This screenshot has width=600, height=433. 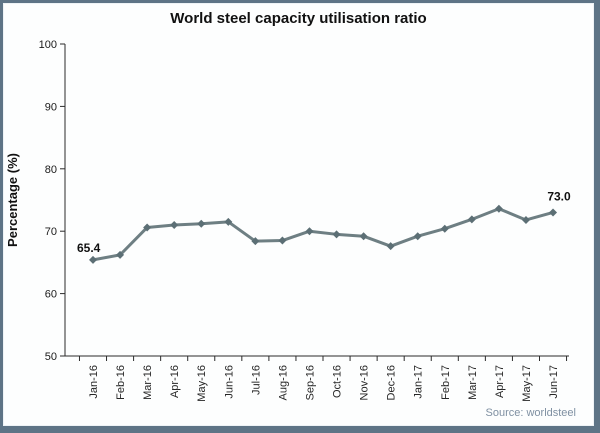 I want to click on y-tick-label: 60, so click(x=51, y=295).